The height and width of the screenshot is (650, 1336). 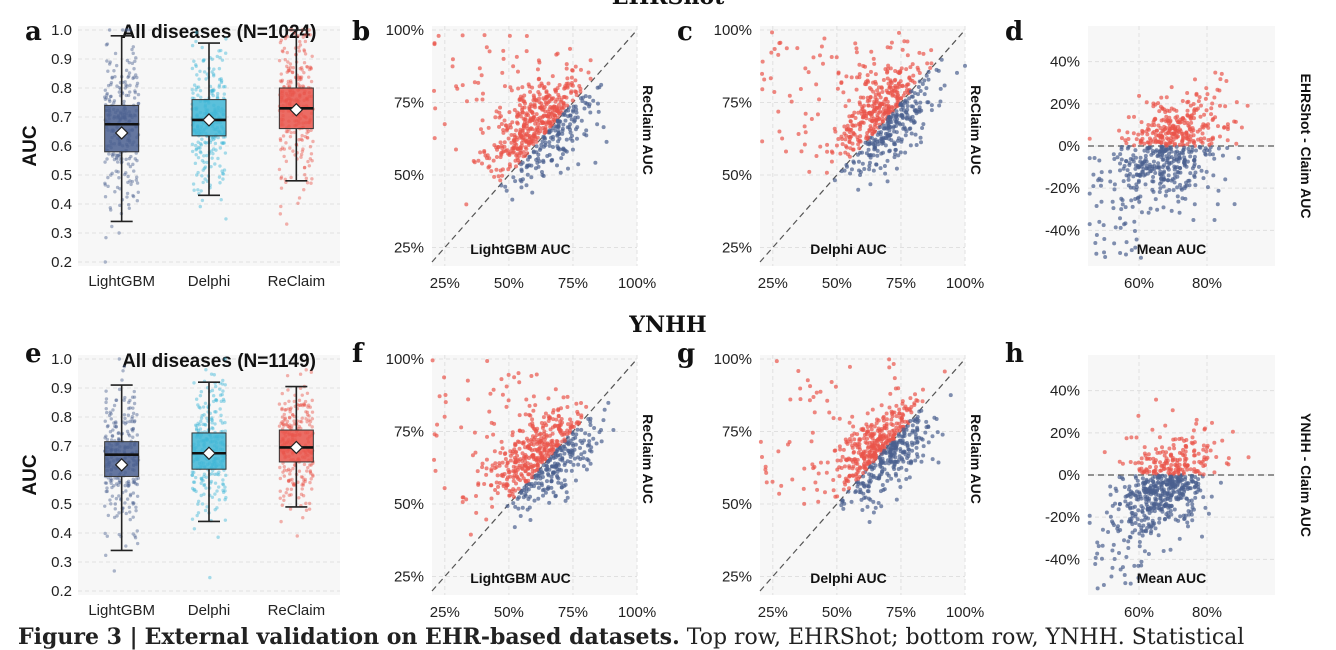 I want to click on y-tick-label: -40%, so click(x=1062, y=230).